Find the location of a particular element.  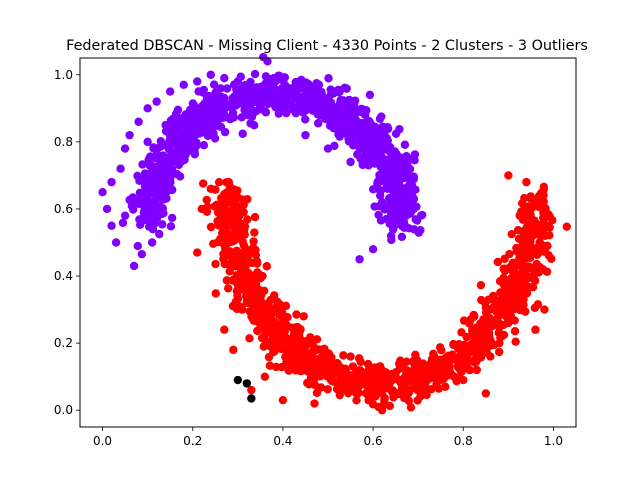

outlier-point is located at coordinates (238, 380).